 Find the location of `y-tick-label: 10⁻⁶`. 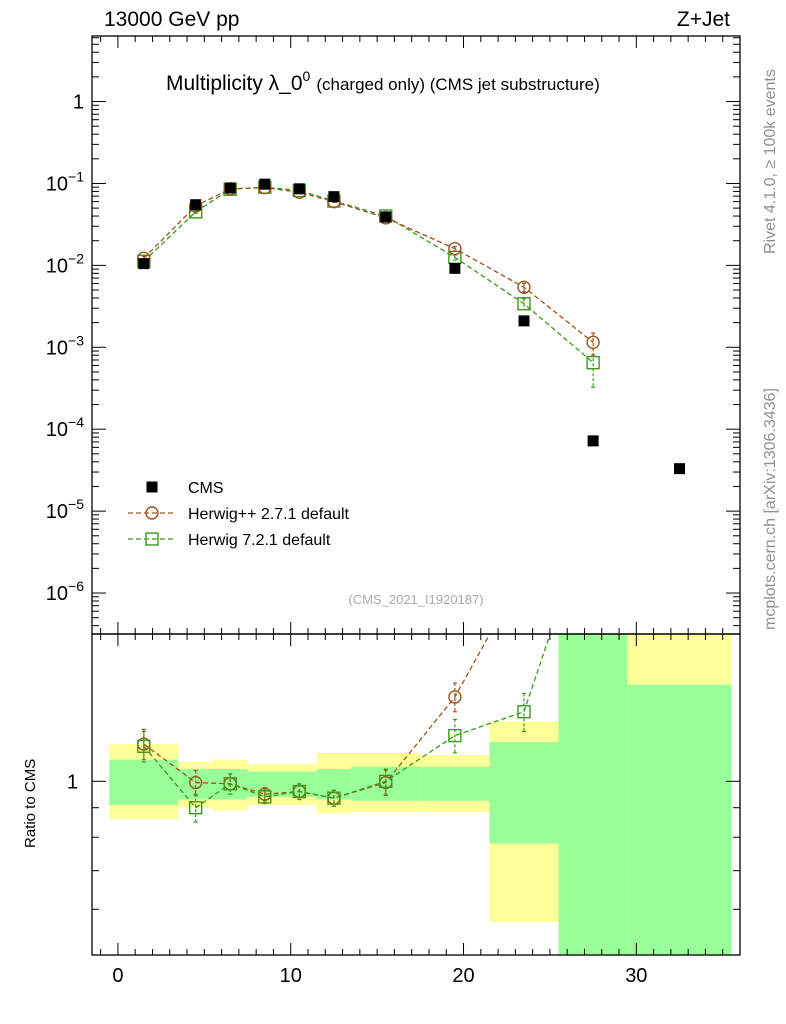

y-tick-label: 10⁻⁶ is located at coordinates (65, 591).